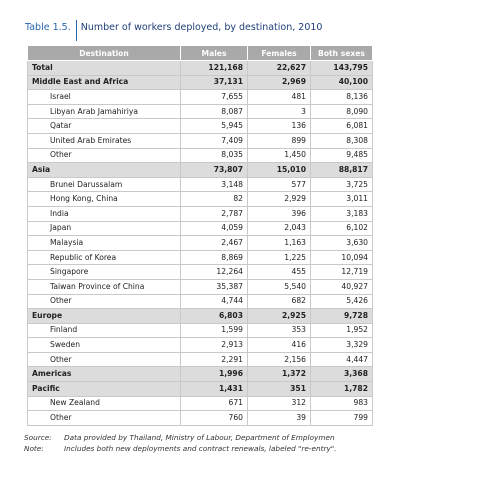 The width and height of the screenshot is (500, 482). Describe the element at coordinates (279, 140) in the screenshot. I see `cell: 899` at that location.